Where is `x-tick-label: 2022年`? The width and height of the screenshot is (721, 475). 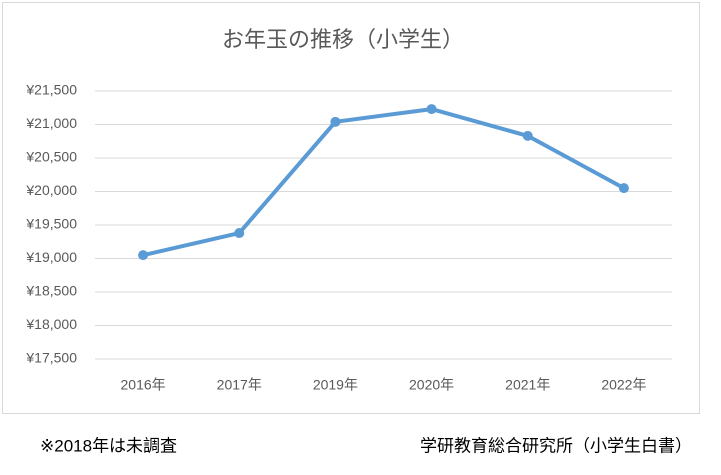
x-tick-label: 2022年 is located at coordinates (623, 385).